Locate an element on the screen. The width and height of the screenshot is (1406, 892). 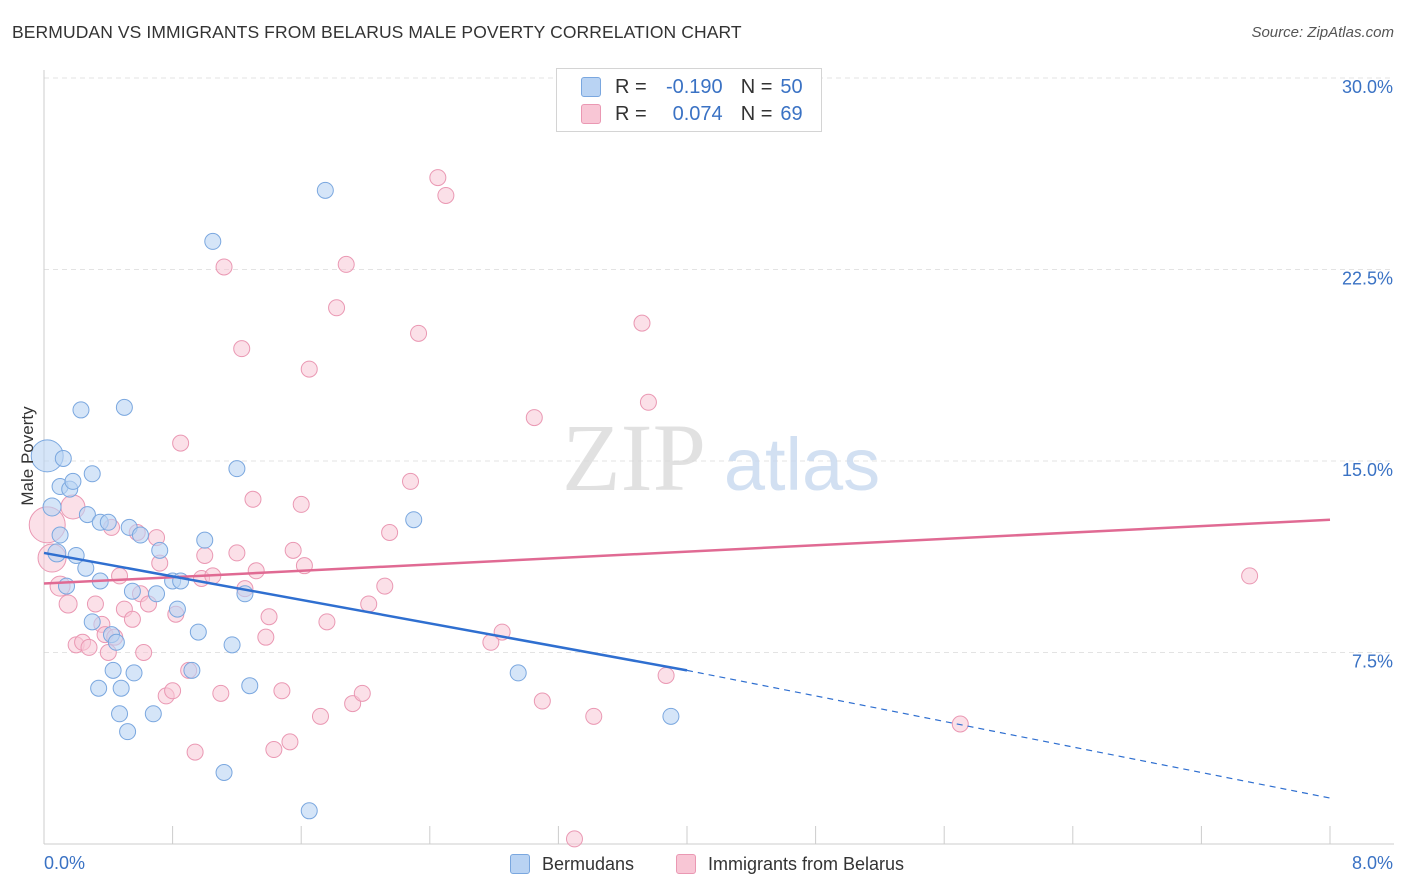
bottom-legend-label-bermudans: Bermudans is located at coordinates (588, 863).